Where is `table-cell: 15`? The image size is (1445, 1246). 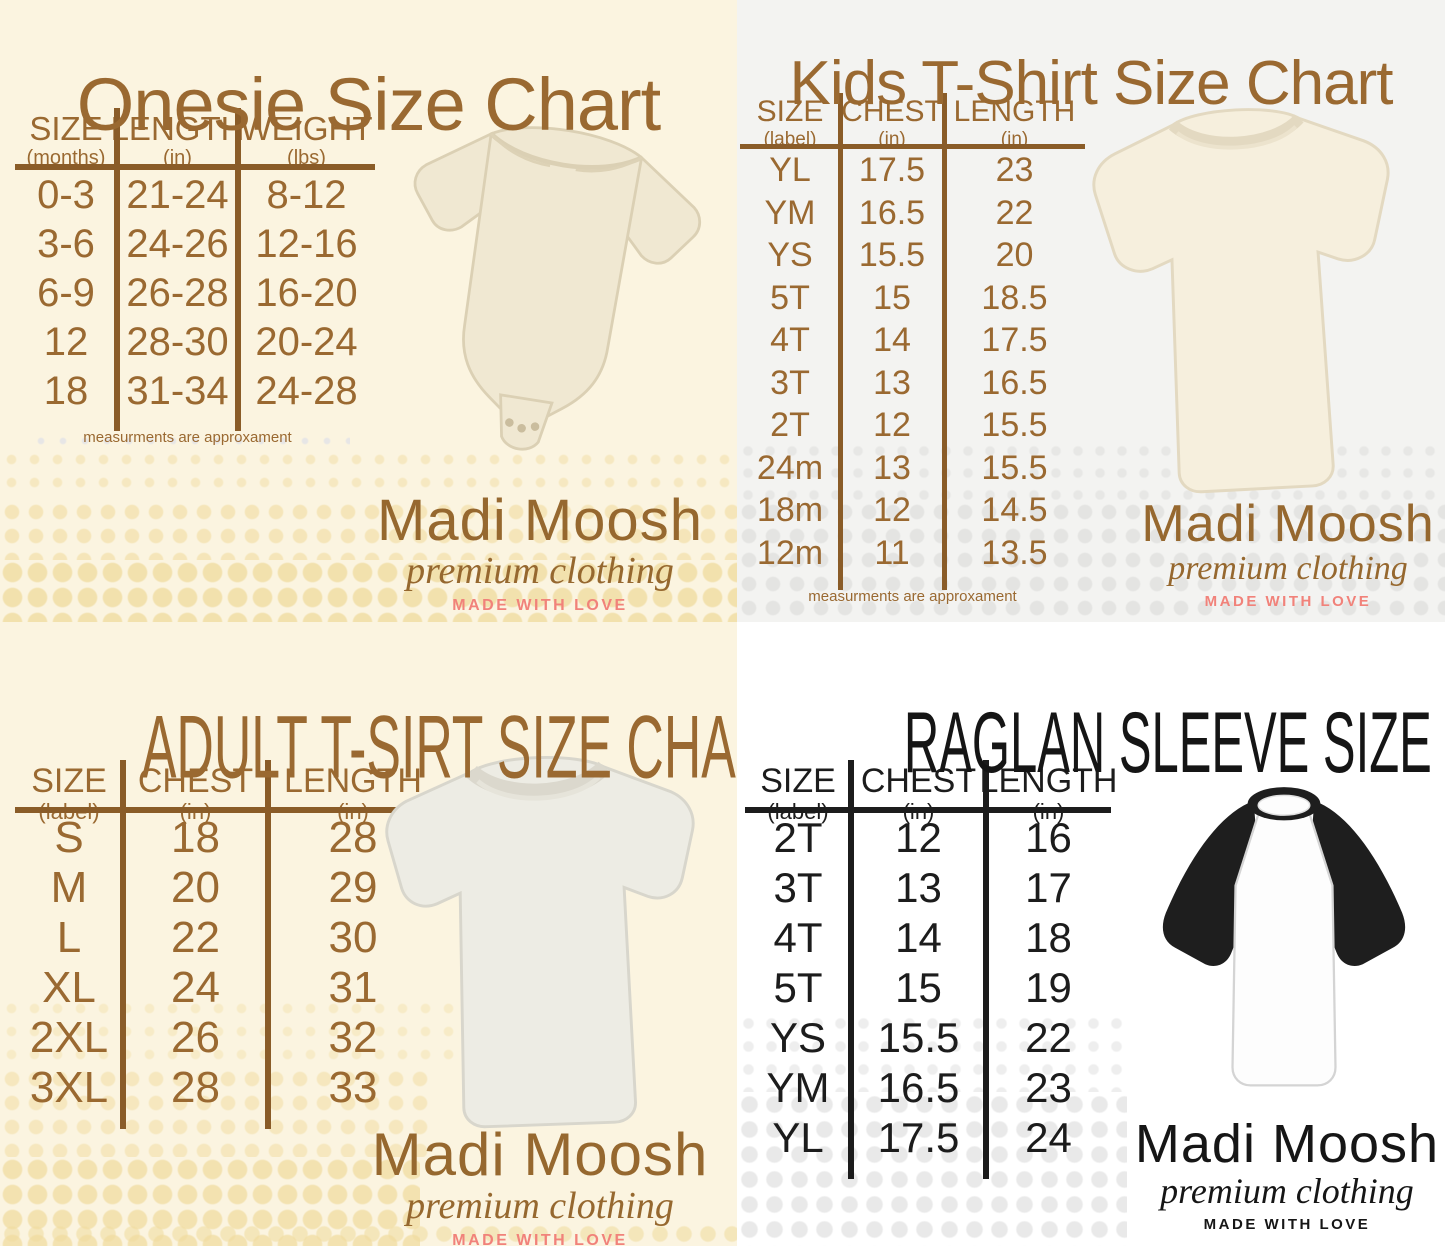 table-cell: 15 is located at coordinates (918, 987).